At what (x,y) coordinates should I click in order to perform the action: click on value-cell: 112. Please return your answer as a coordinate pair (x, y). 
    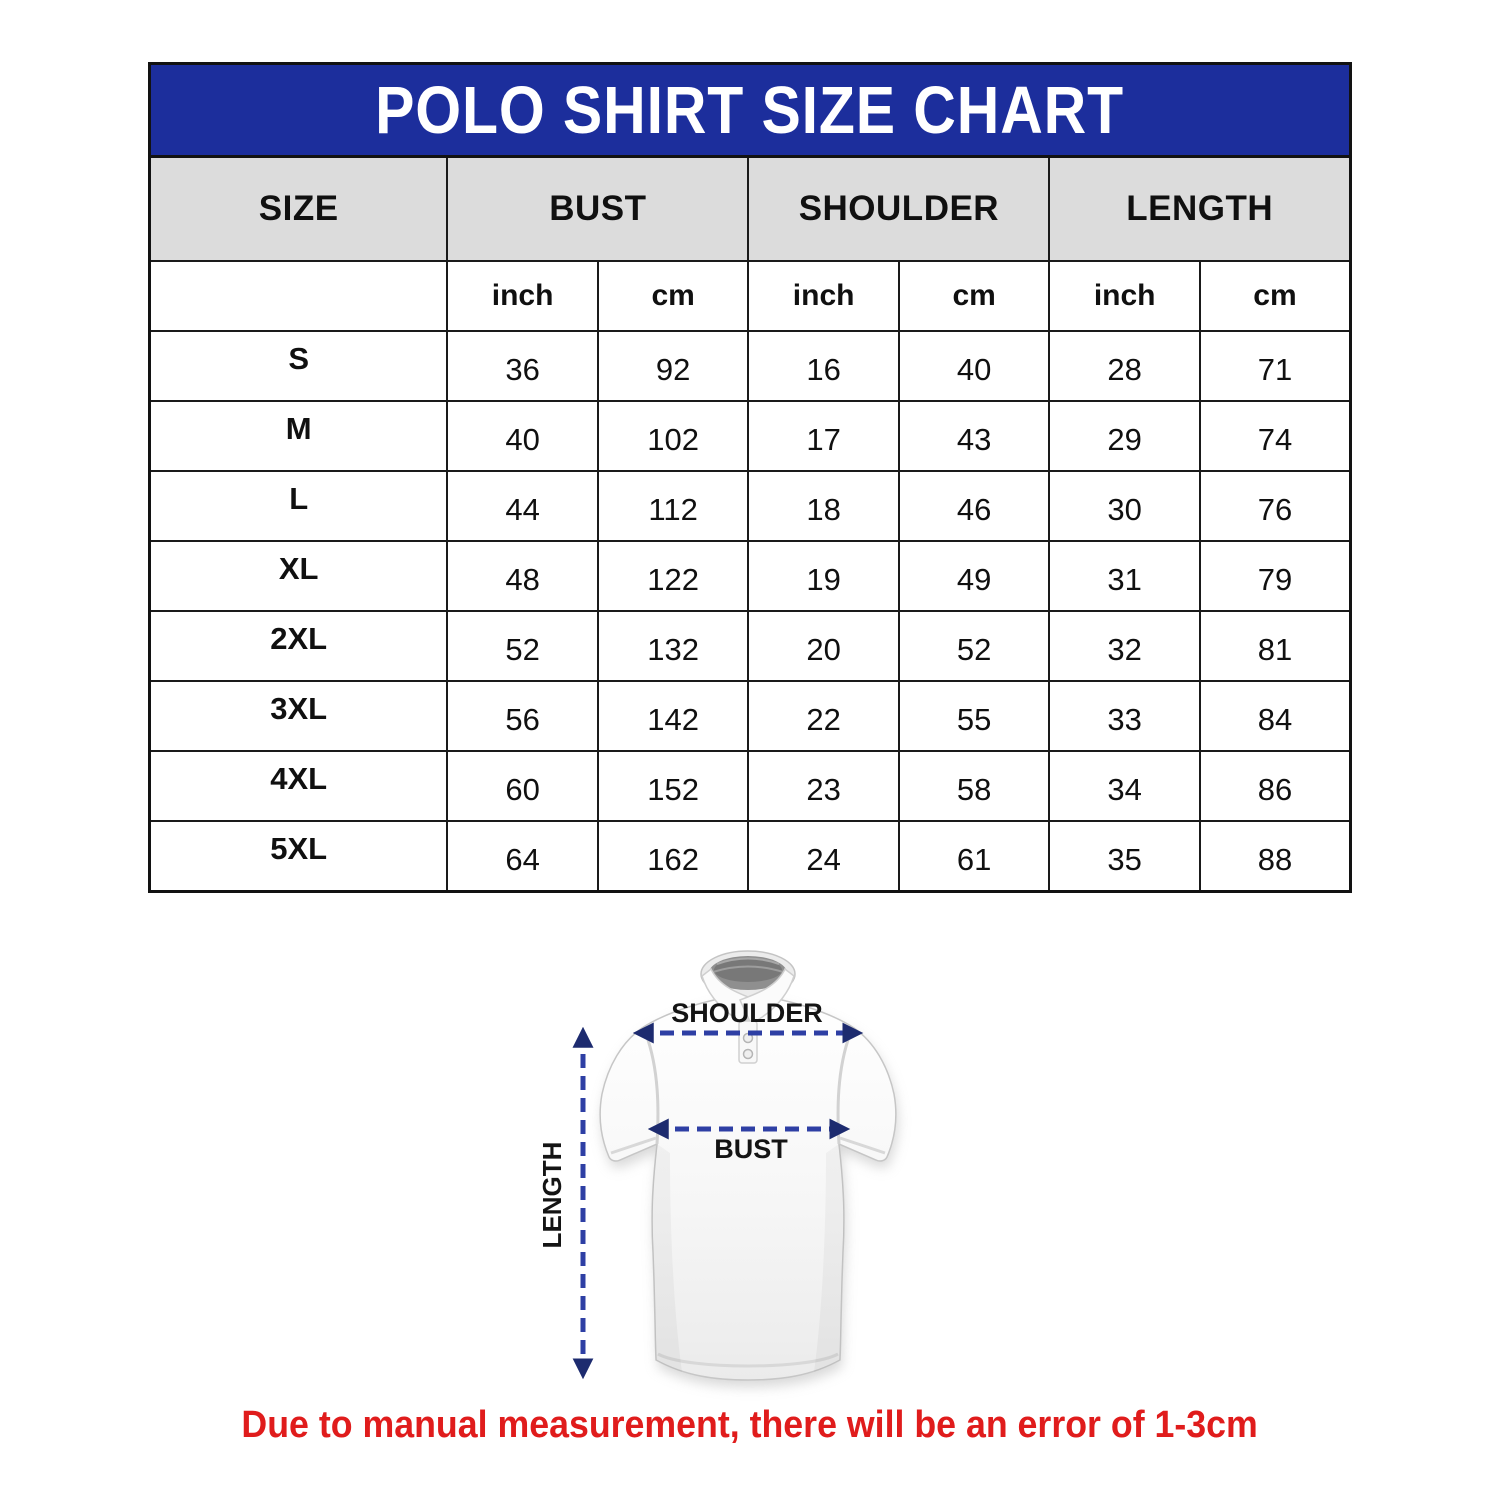
    Looking at the image, I should click on (673, 506).